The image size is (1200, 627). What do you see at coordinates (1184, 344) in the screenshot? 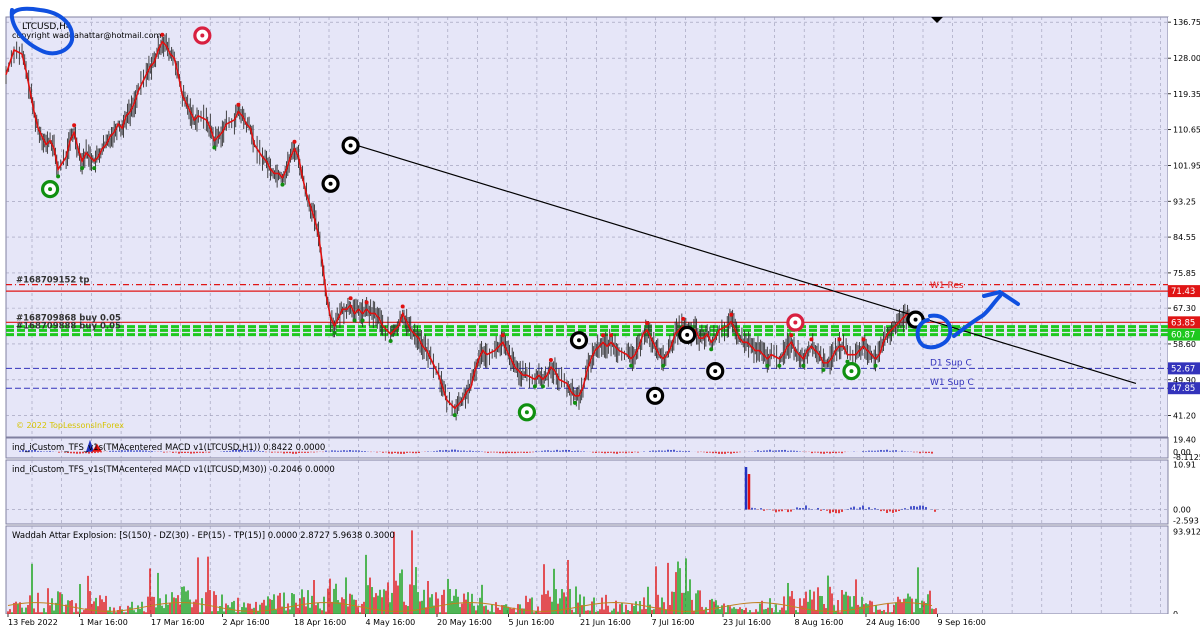
I see `price-tick-label: 58.60` at bounding box center [1184, 344].